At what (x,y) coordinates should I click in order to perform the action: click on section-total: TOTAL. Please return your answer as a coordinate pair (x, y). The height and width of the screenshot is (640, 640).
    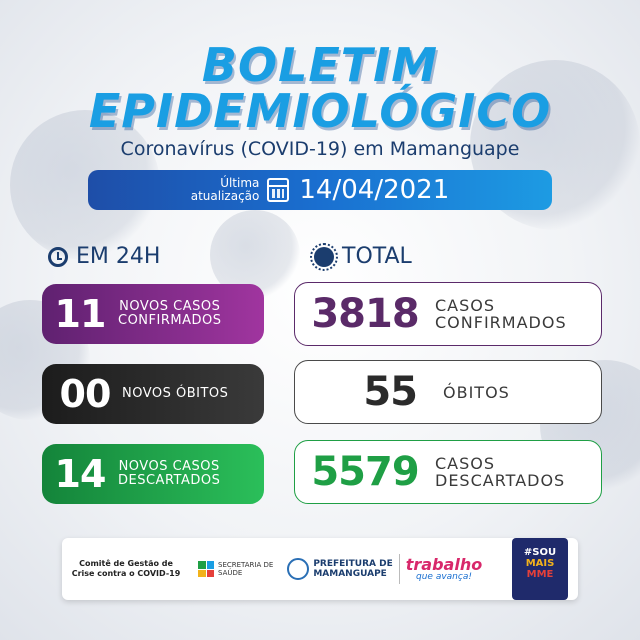
    Looking at the image, I should click on (361, 256).